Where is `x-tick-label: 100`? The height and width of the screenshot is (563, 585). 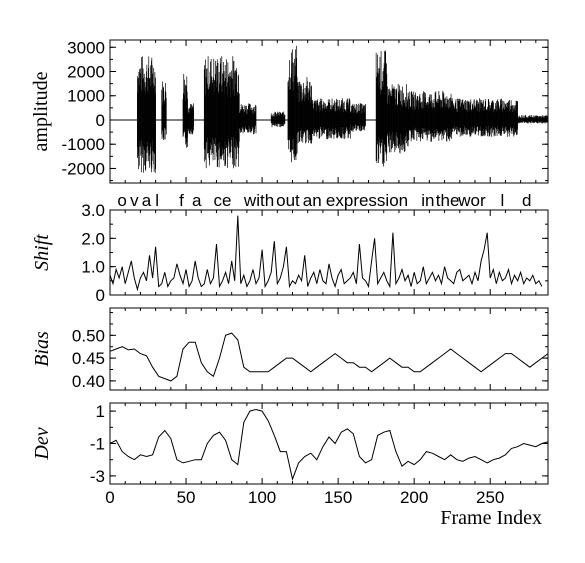 x-tick-label: 100 is located at coordinates (262, 497).